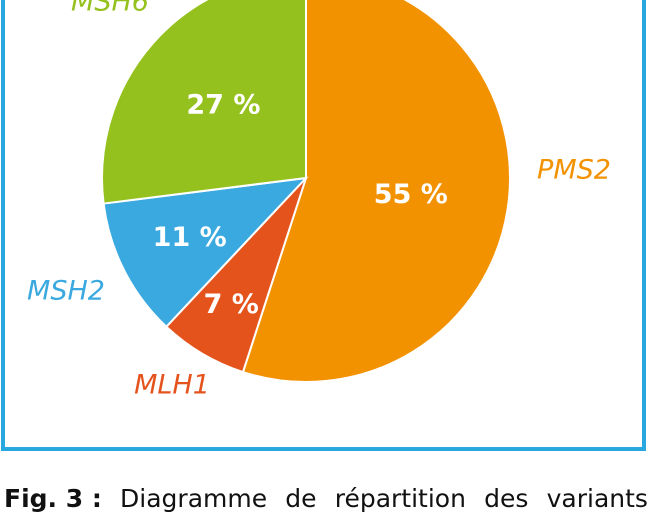 The width and height of the screenshot is (651, 516). Describe the element at coordinates (411, 194) in the screenshot. I see `slice-value-label: 55 %` at that location.